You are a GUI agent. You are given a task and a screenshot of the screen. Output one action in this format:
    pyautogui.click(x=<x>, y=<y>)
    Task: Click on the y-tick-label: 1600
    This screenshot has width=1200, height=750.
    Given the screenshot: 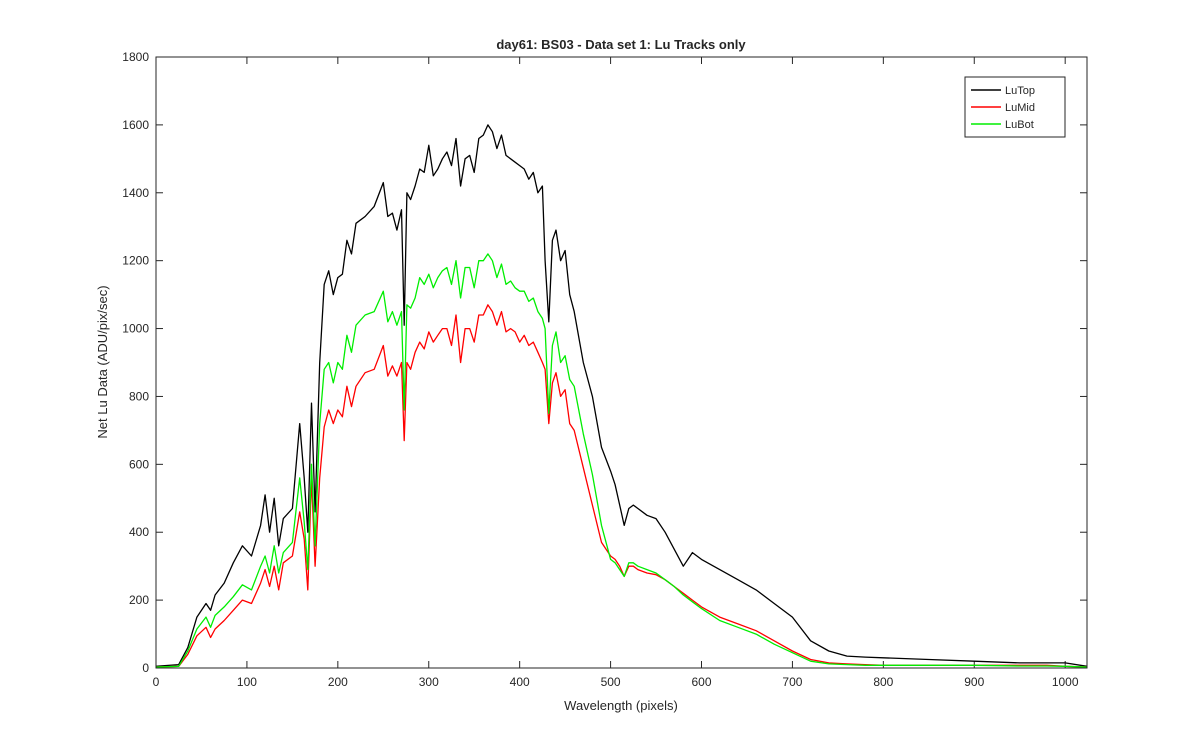 What is the action you would take?
    pyautogui.click(x=135, y=125)
    